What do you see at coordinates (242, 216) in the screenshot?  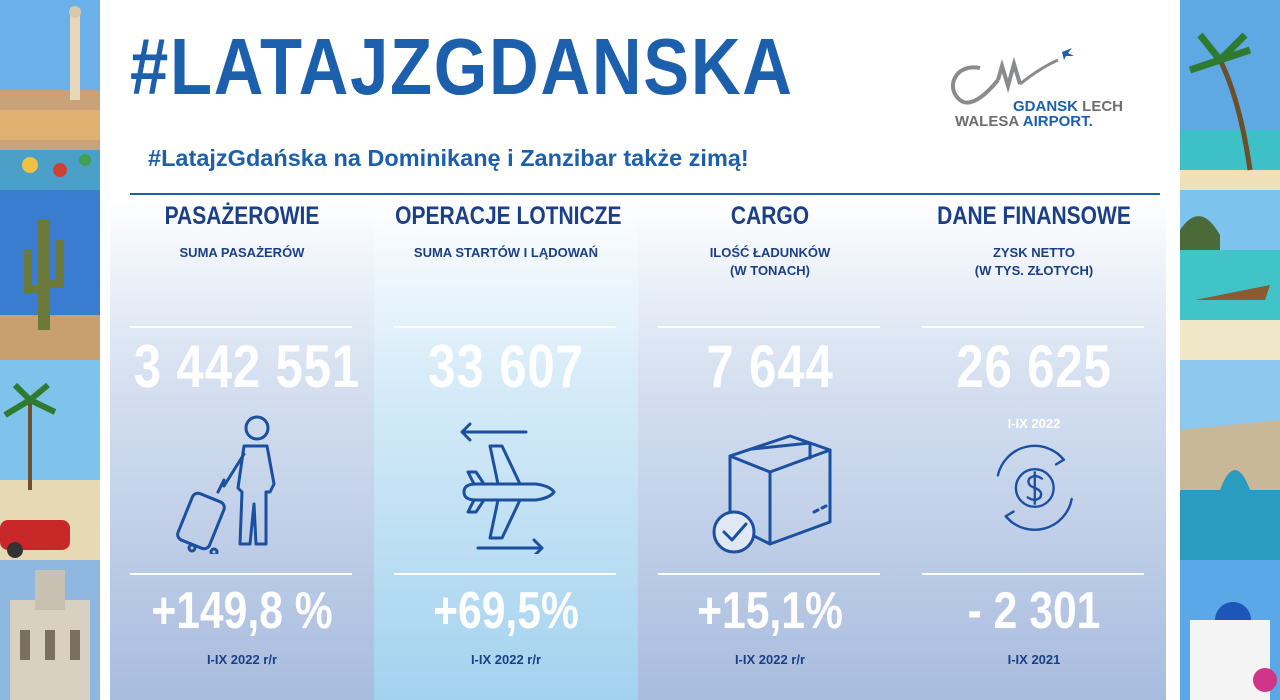 I see `stat-title: PASAŻEROWIE` at bounding box center [242, 216].